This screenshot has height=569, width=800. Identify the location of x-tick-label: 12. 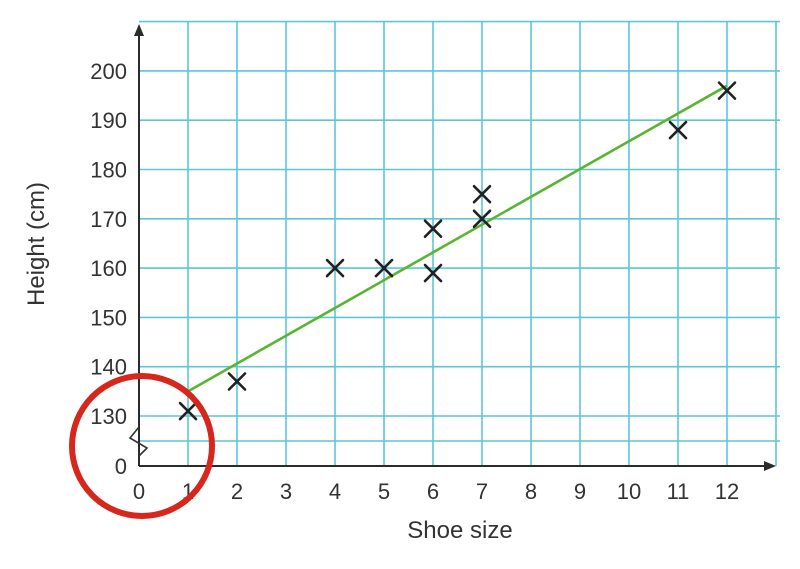
(727, 491).